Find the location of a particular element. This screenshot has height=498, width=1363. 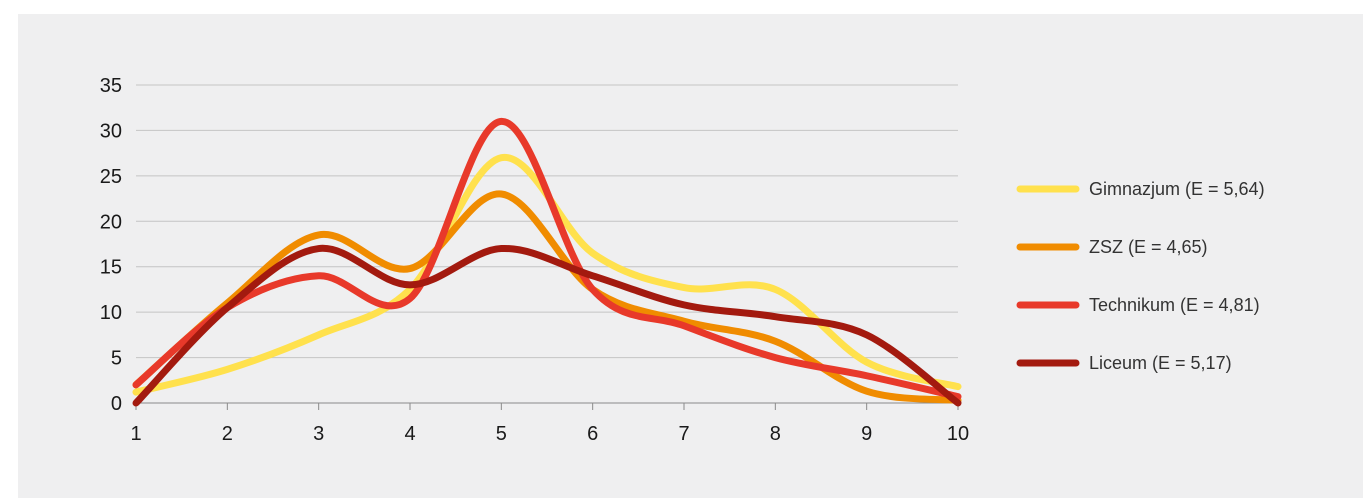

y-tick-label: 15 is located at coordinates (111, 268).